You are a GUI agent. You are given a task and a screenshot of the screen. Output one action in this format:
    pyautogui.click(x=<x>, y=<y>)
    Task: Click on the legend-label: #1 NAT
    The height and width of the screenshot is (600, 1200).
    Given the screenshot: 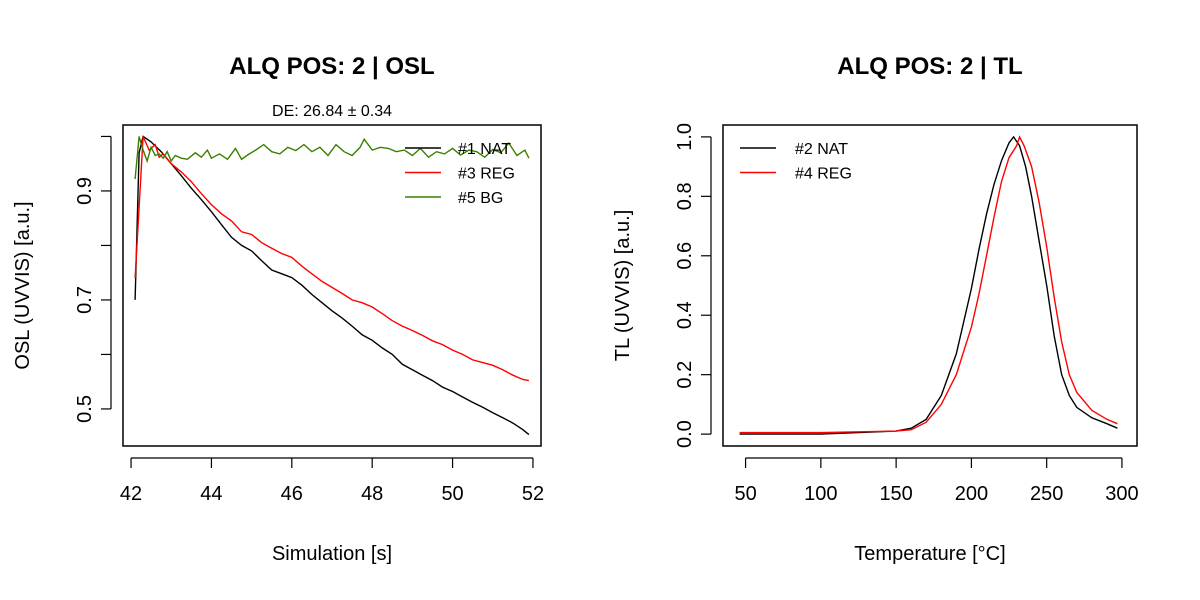 What is the action you would take?
    pyautogui.click(x=484, y=149)
    